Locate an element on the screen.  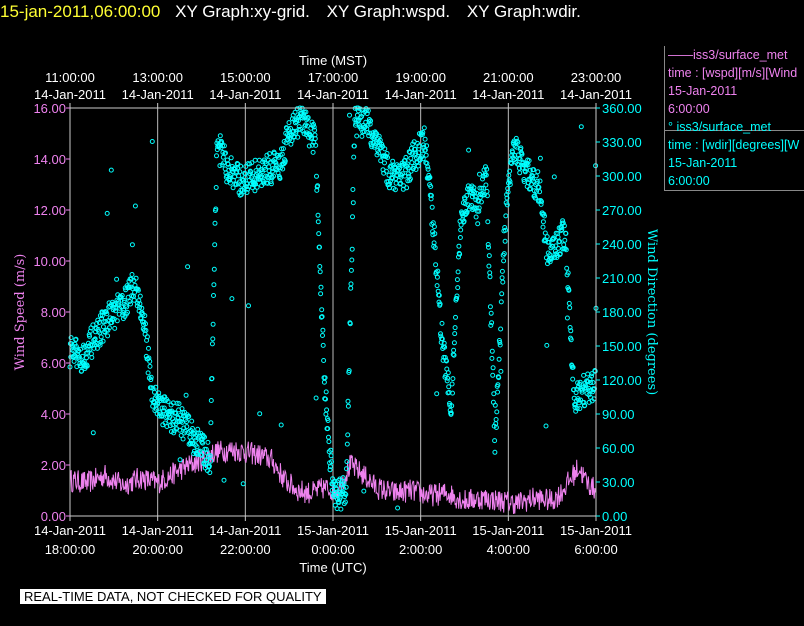
right-tick-label: 210.00 is located at coordinates (622, 278).